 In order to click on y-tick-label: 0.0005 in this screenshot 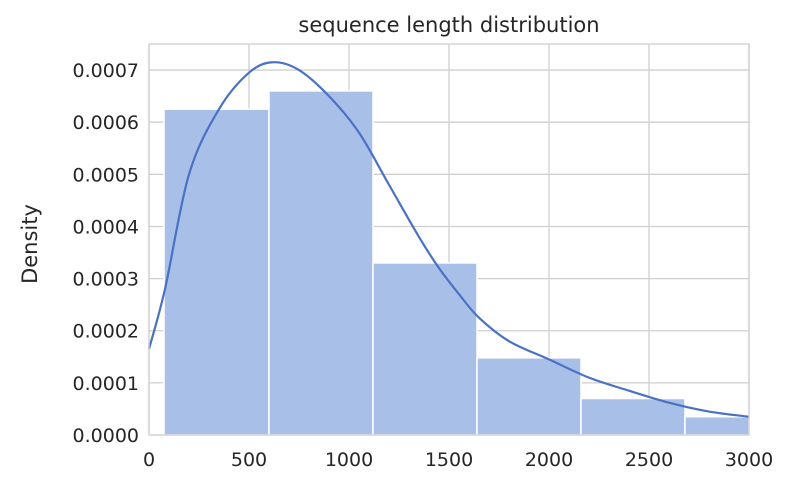, I will do `click(106, 175)`.